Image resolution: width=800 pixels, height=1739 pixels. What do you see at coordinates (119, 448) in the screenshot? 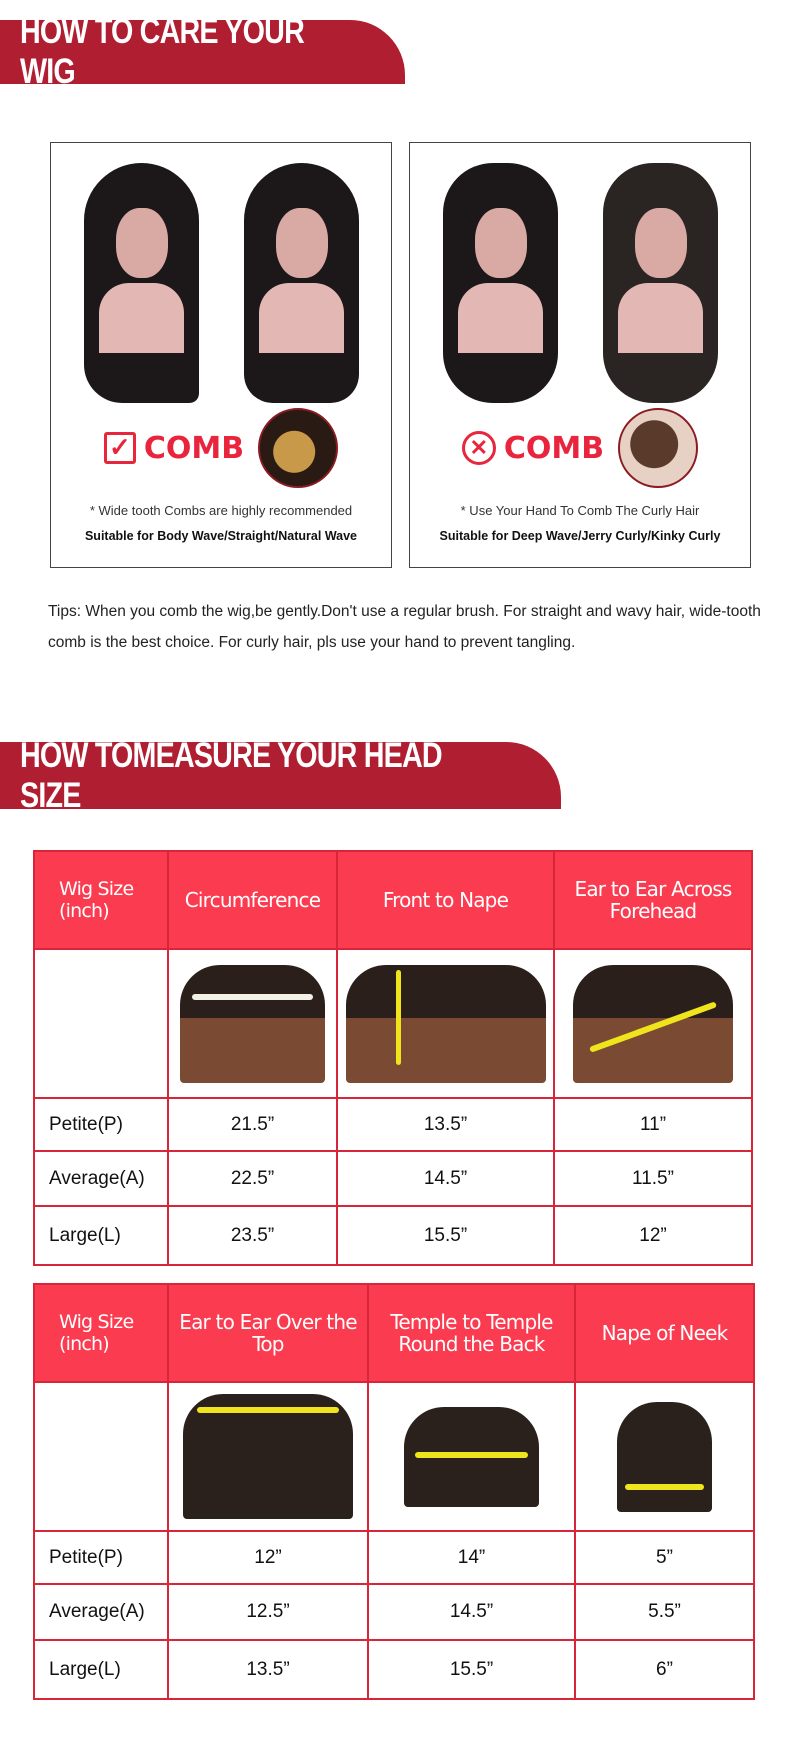
I see `checkbox-check-icon: ✓` at bounding box center [119, 448].